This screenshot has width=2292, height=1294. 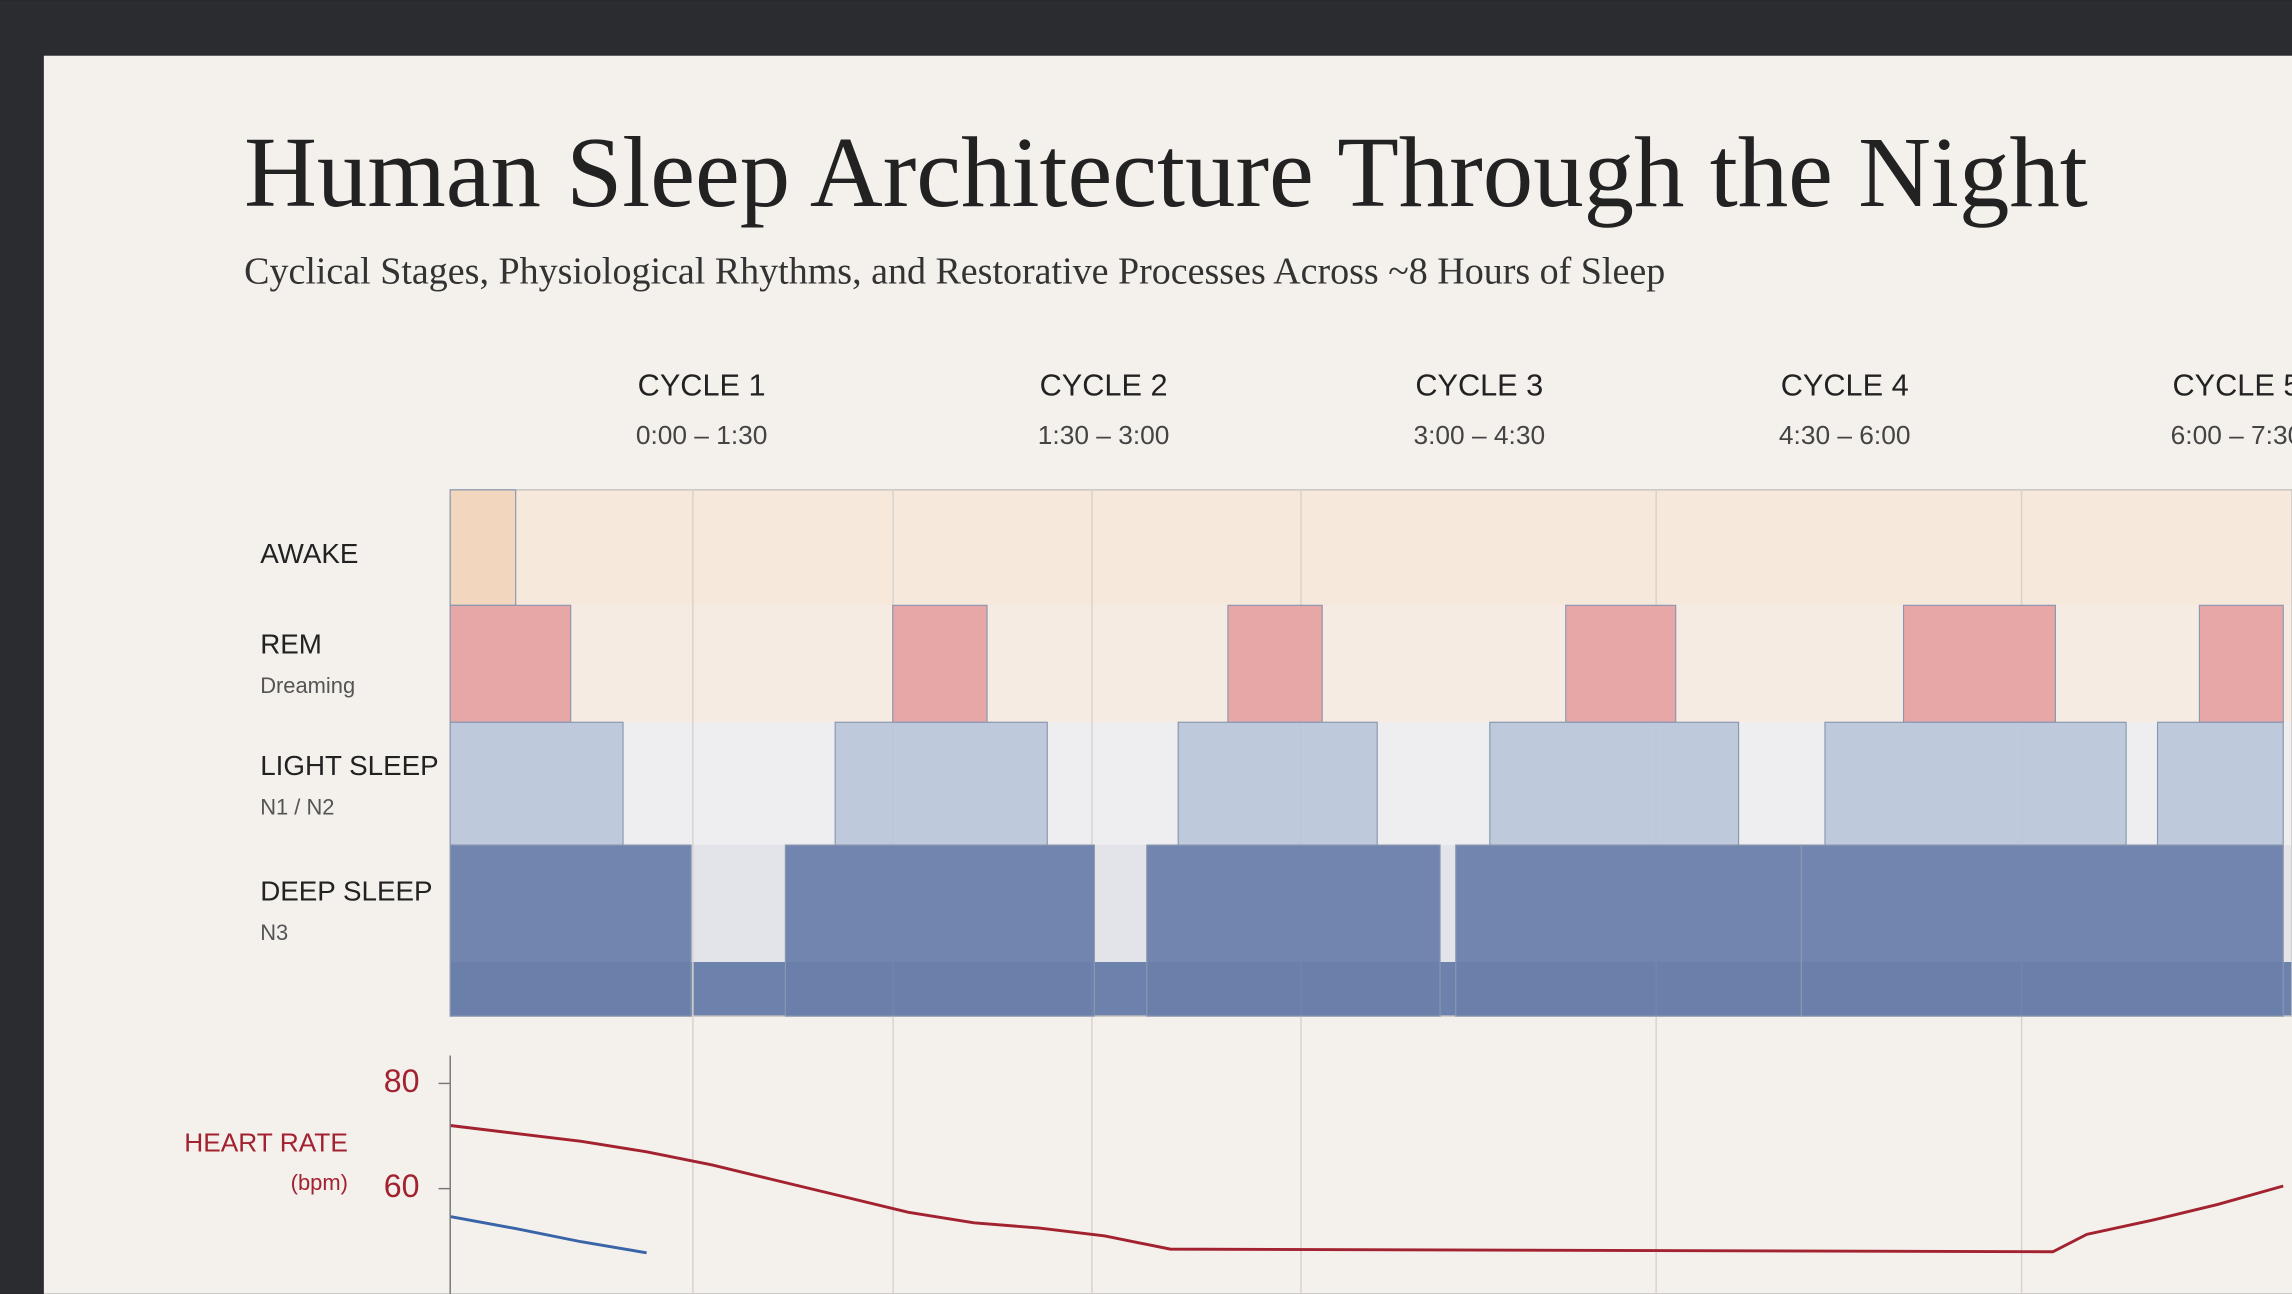 What do you see at coordinates (297, 806) in the screenshot?
I see `stage-sublabel: N1 / N2` at bounding box center [297, 806].